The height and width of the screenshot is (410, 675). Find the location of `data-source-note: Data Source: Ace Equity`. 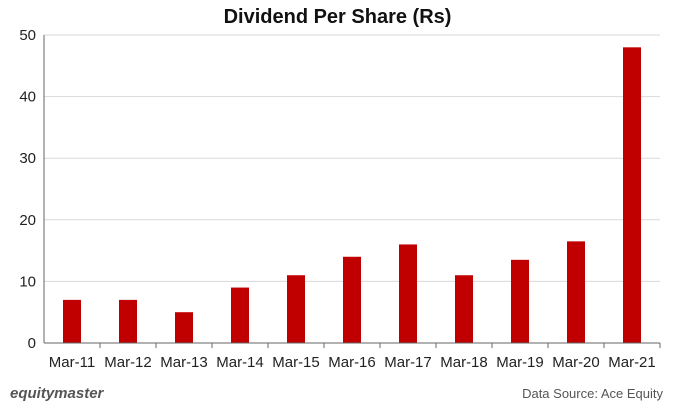

data-source-note: Data Source: Ace Equity is located at coordinates (592, 393).